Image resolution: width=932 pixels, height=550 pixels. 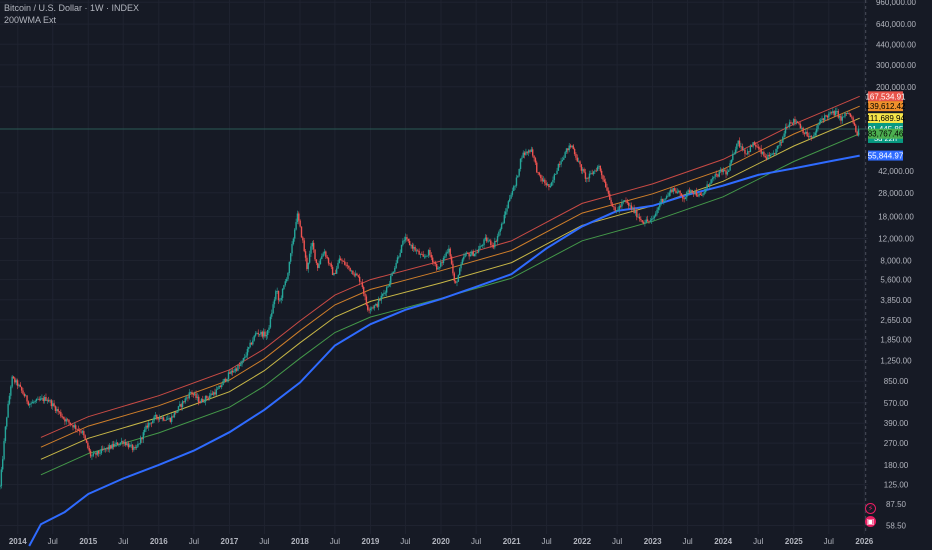 What do you see at coordinates (896, 3) in the screenshot?
I see `y-axis-tick-label: 960,000.00` at bounding box center [896, 3].